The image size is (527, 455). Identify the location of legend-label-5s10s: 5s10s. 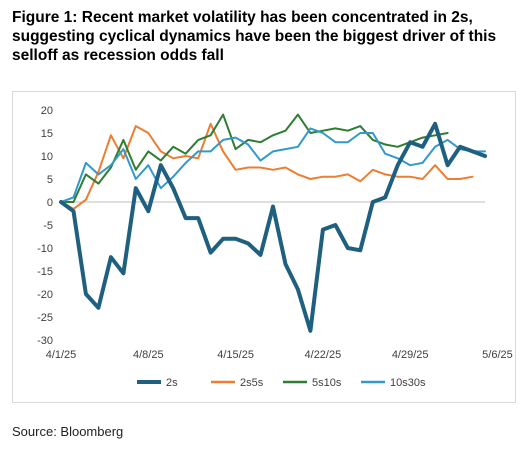
(327, 383).